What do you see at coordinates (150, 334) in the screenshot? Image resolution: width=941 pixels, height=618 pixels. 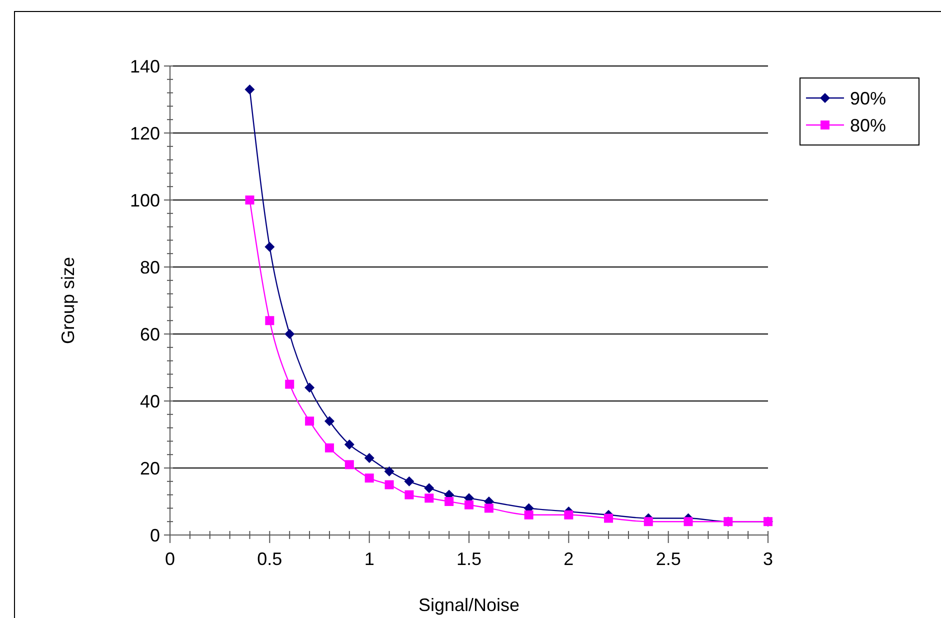 I see `y-tick-label: 60` at bounding box center [150, 334].